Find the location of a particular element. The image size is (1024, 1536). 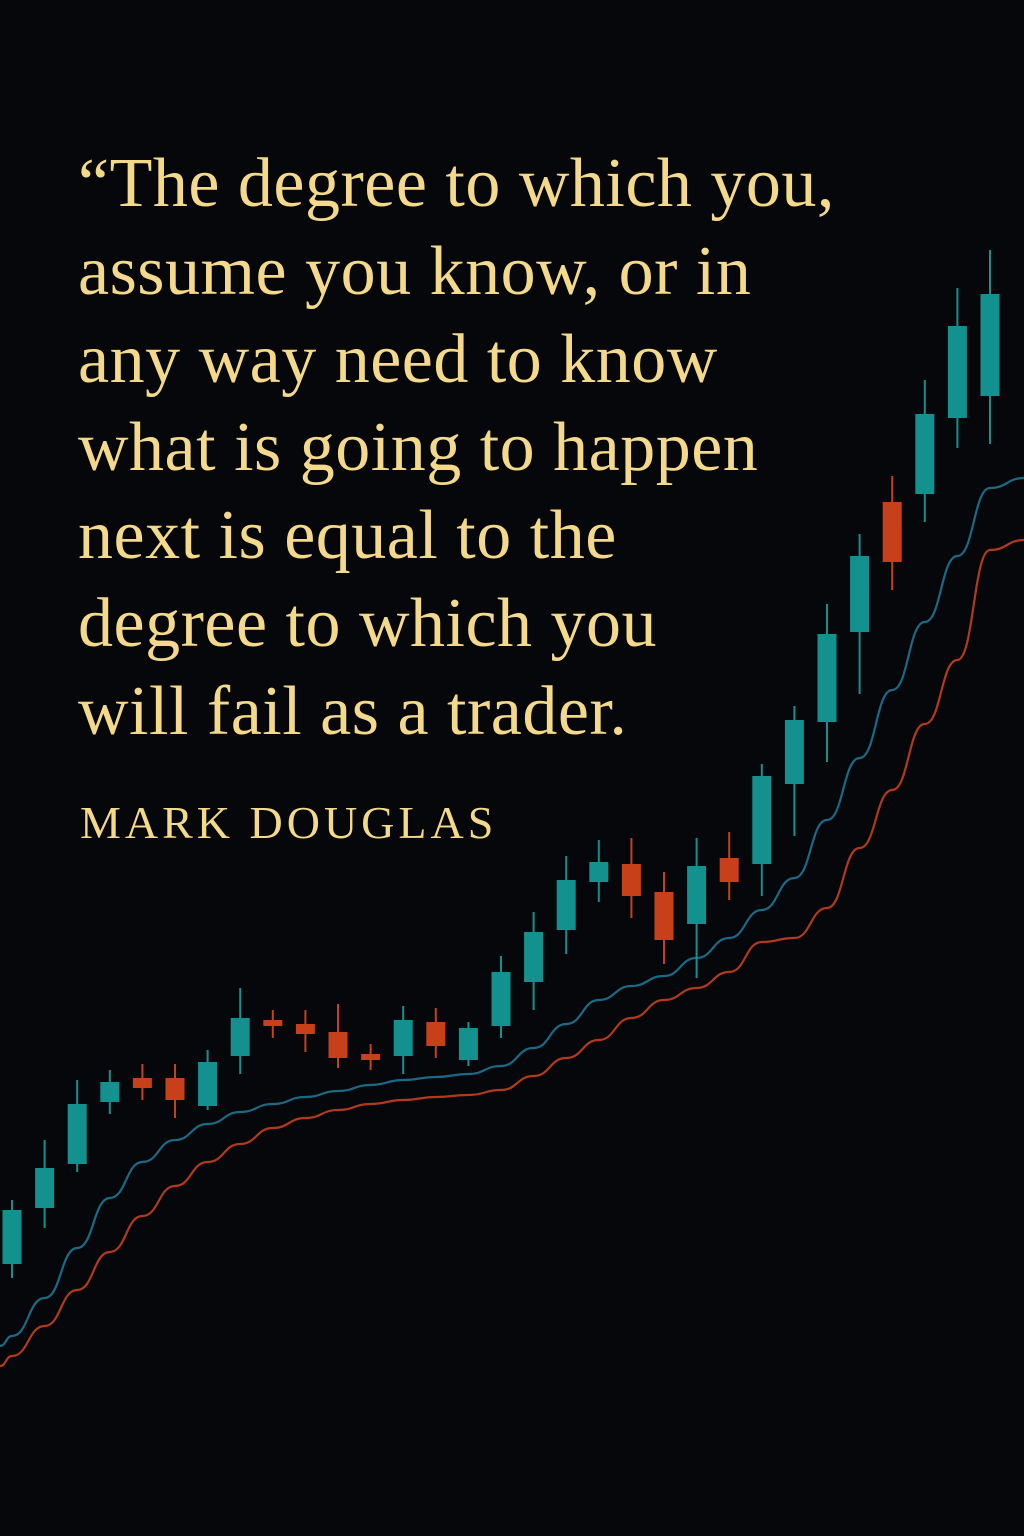

quote-line-7: will fail as a trader. is located at coordinates (353, 711).